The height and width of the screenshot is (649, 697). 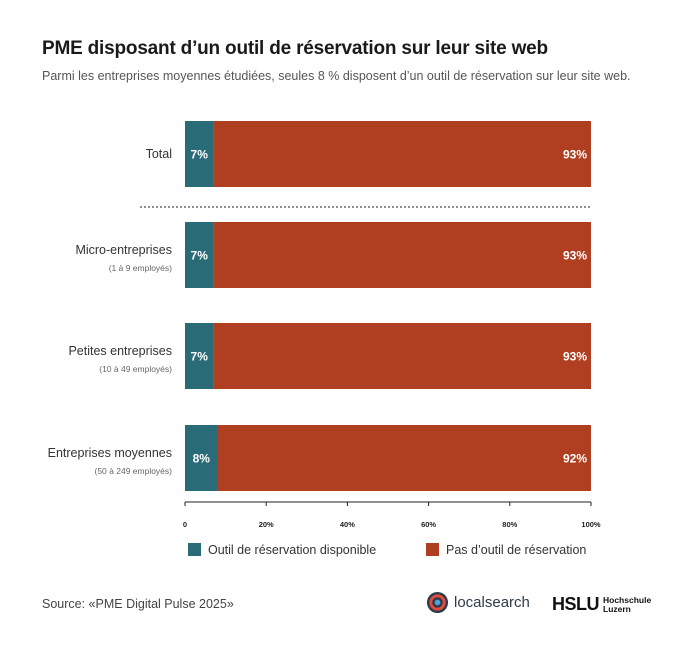 I want to click on x-tick-label: 100%, so click(x=591, y=524).